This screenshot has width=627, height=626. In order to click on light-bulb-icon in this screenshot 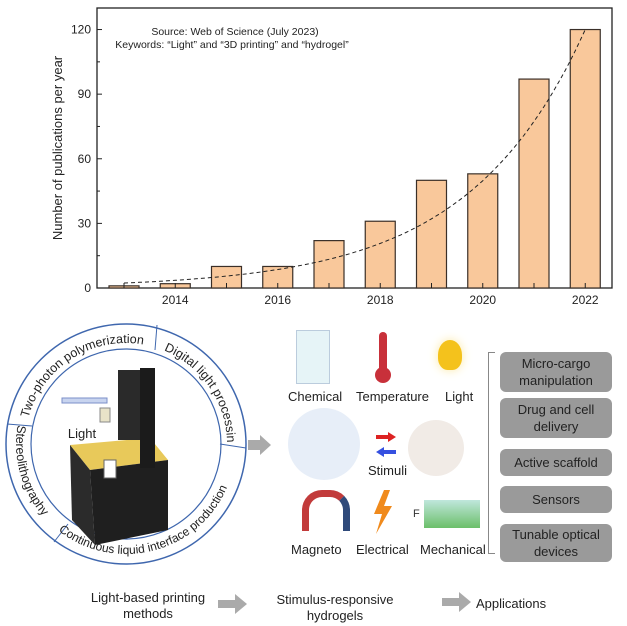, I will do `click(450, 355)`.